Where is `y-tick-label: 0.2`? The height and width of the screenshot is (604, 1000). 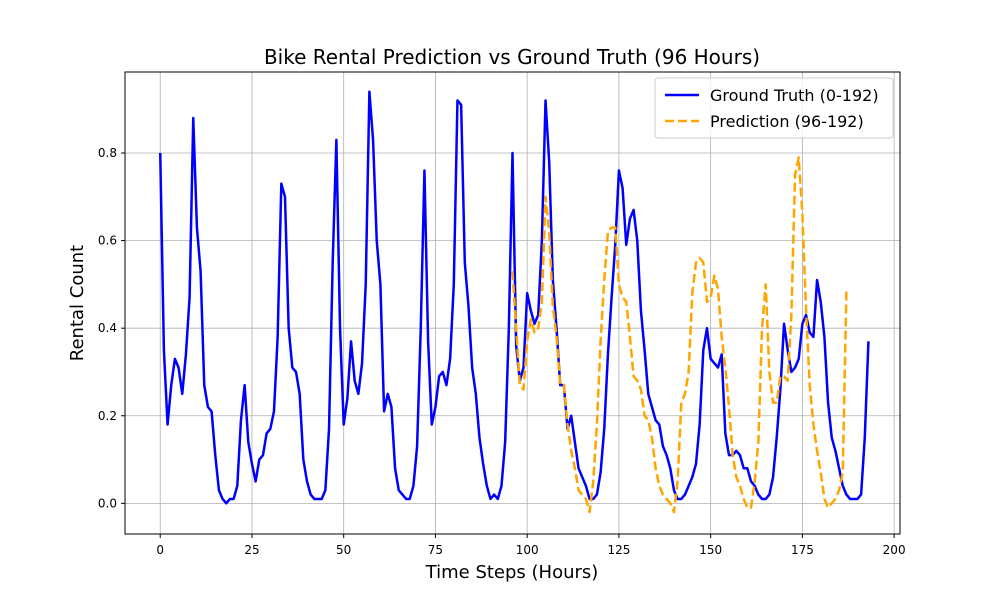 y-tick-label: 0.2 is located at coordinates (107, 416).